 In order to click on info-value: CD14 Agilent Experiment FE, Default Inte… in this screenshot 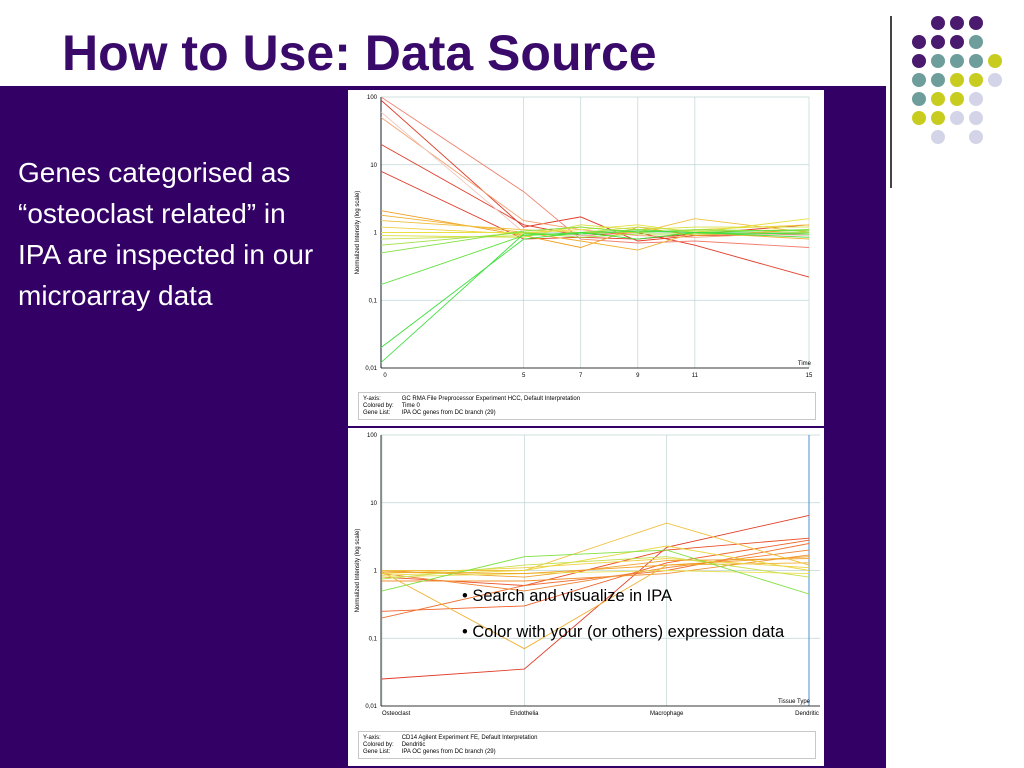, I will do `click(469, 738)`.